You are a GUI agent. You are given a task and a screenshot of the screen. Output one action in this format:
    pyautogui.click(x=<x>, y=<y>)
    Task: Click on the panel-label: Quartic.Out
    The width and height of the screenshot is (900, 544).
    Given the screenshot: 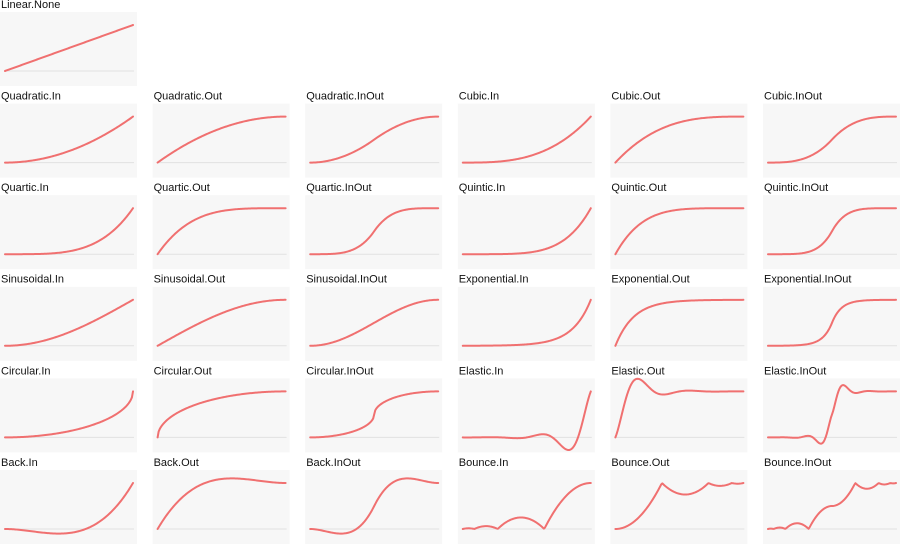 What is the action you would take?
    pyautogui.click(x=182, y=188)
    